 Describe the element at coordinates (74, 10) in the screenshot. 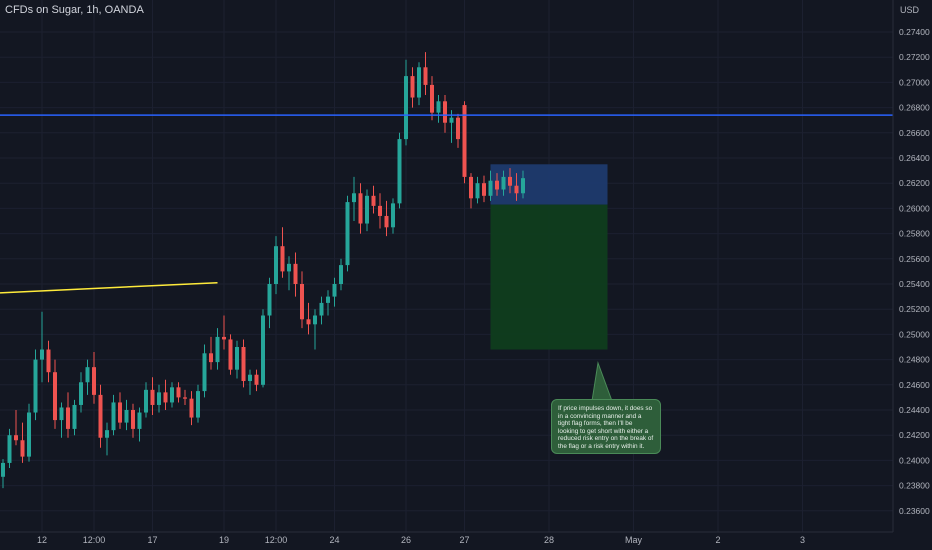

I see `chart-title: CFDs on Sugar, 1h, OANDA` at that location.